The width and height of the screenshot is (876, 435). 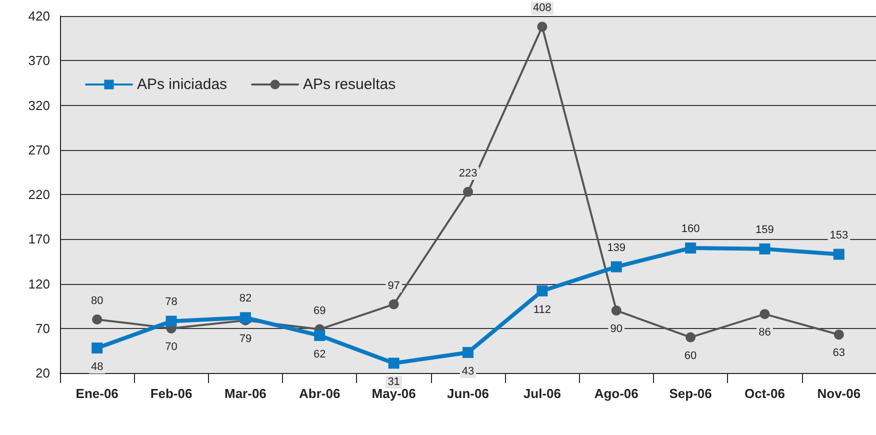 I want to click on data-label: 43, so click(x=468, y=371).